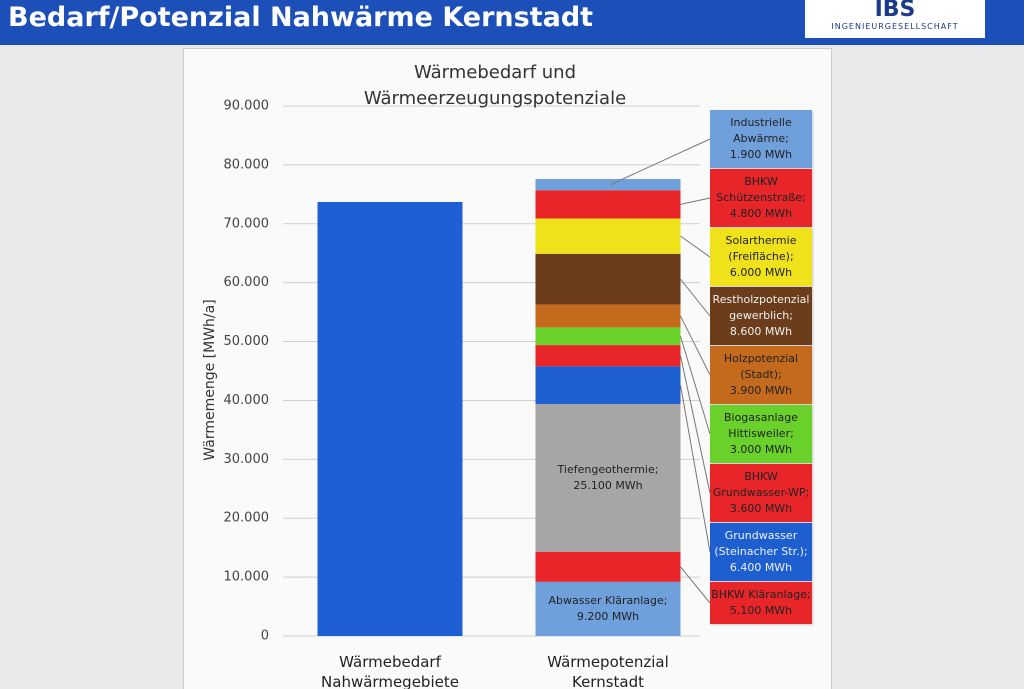  Describe the element at coordinates (895, 26) in the screenshot. I see `logo-subtitle: INGENIEURGESELLSCHAFT` at that location.